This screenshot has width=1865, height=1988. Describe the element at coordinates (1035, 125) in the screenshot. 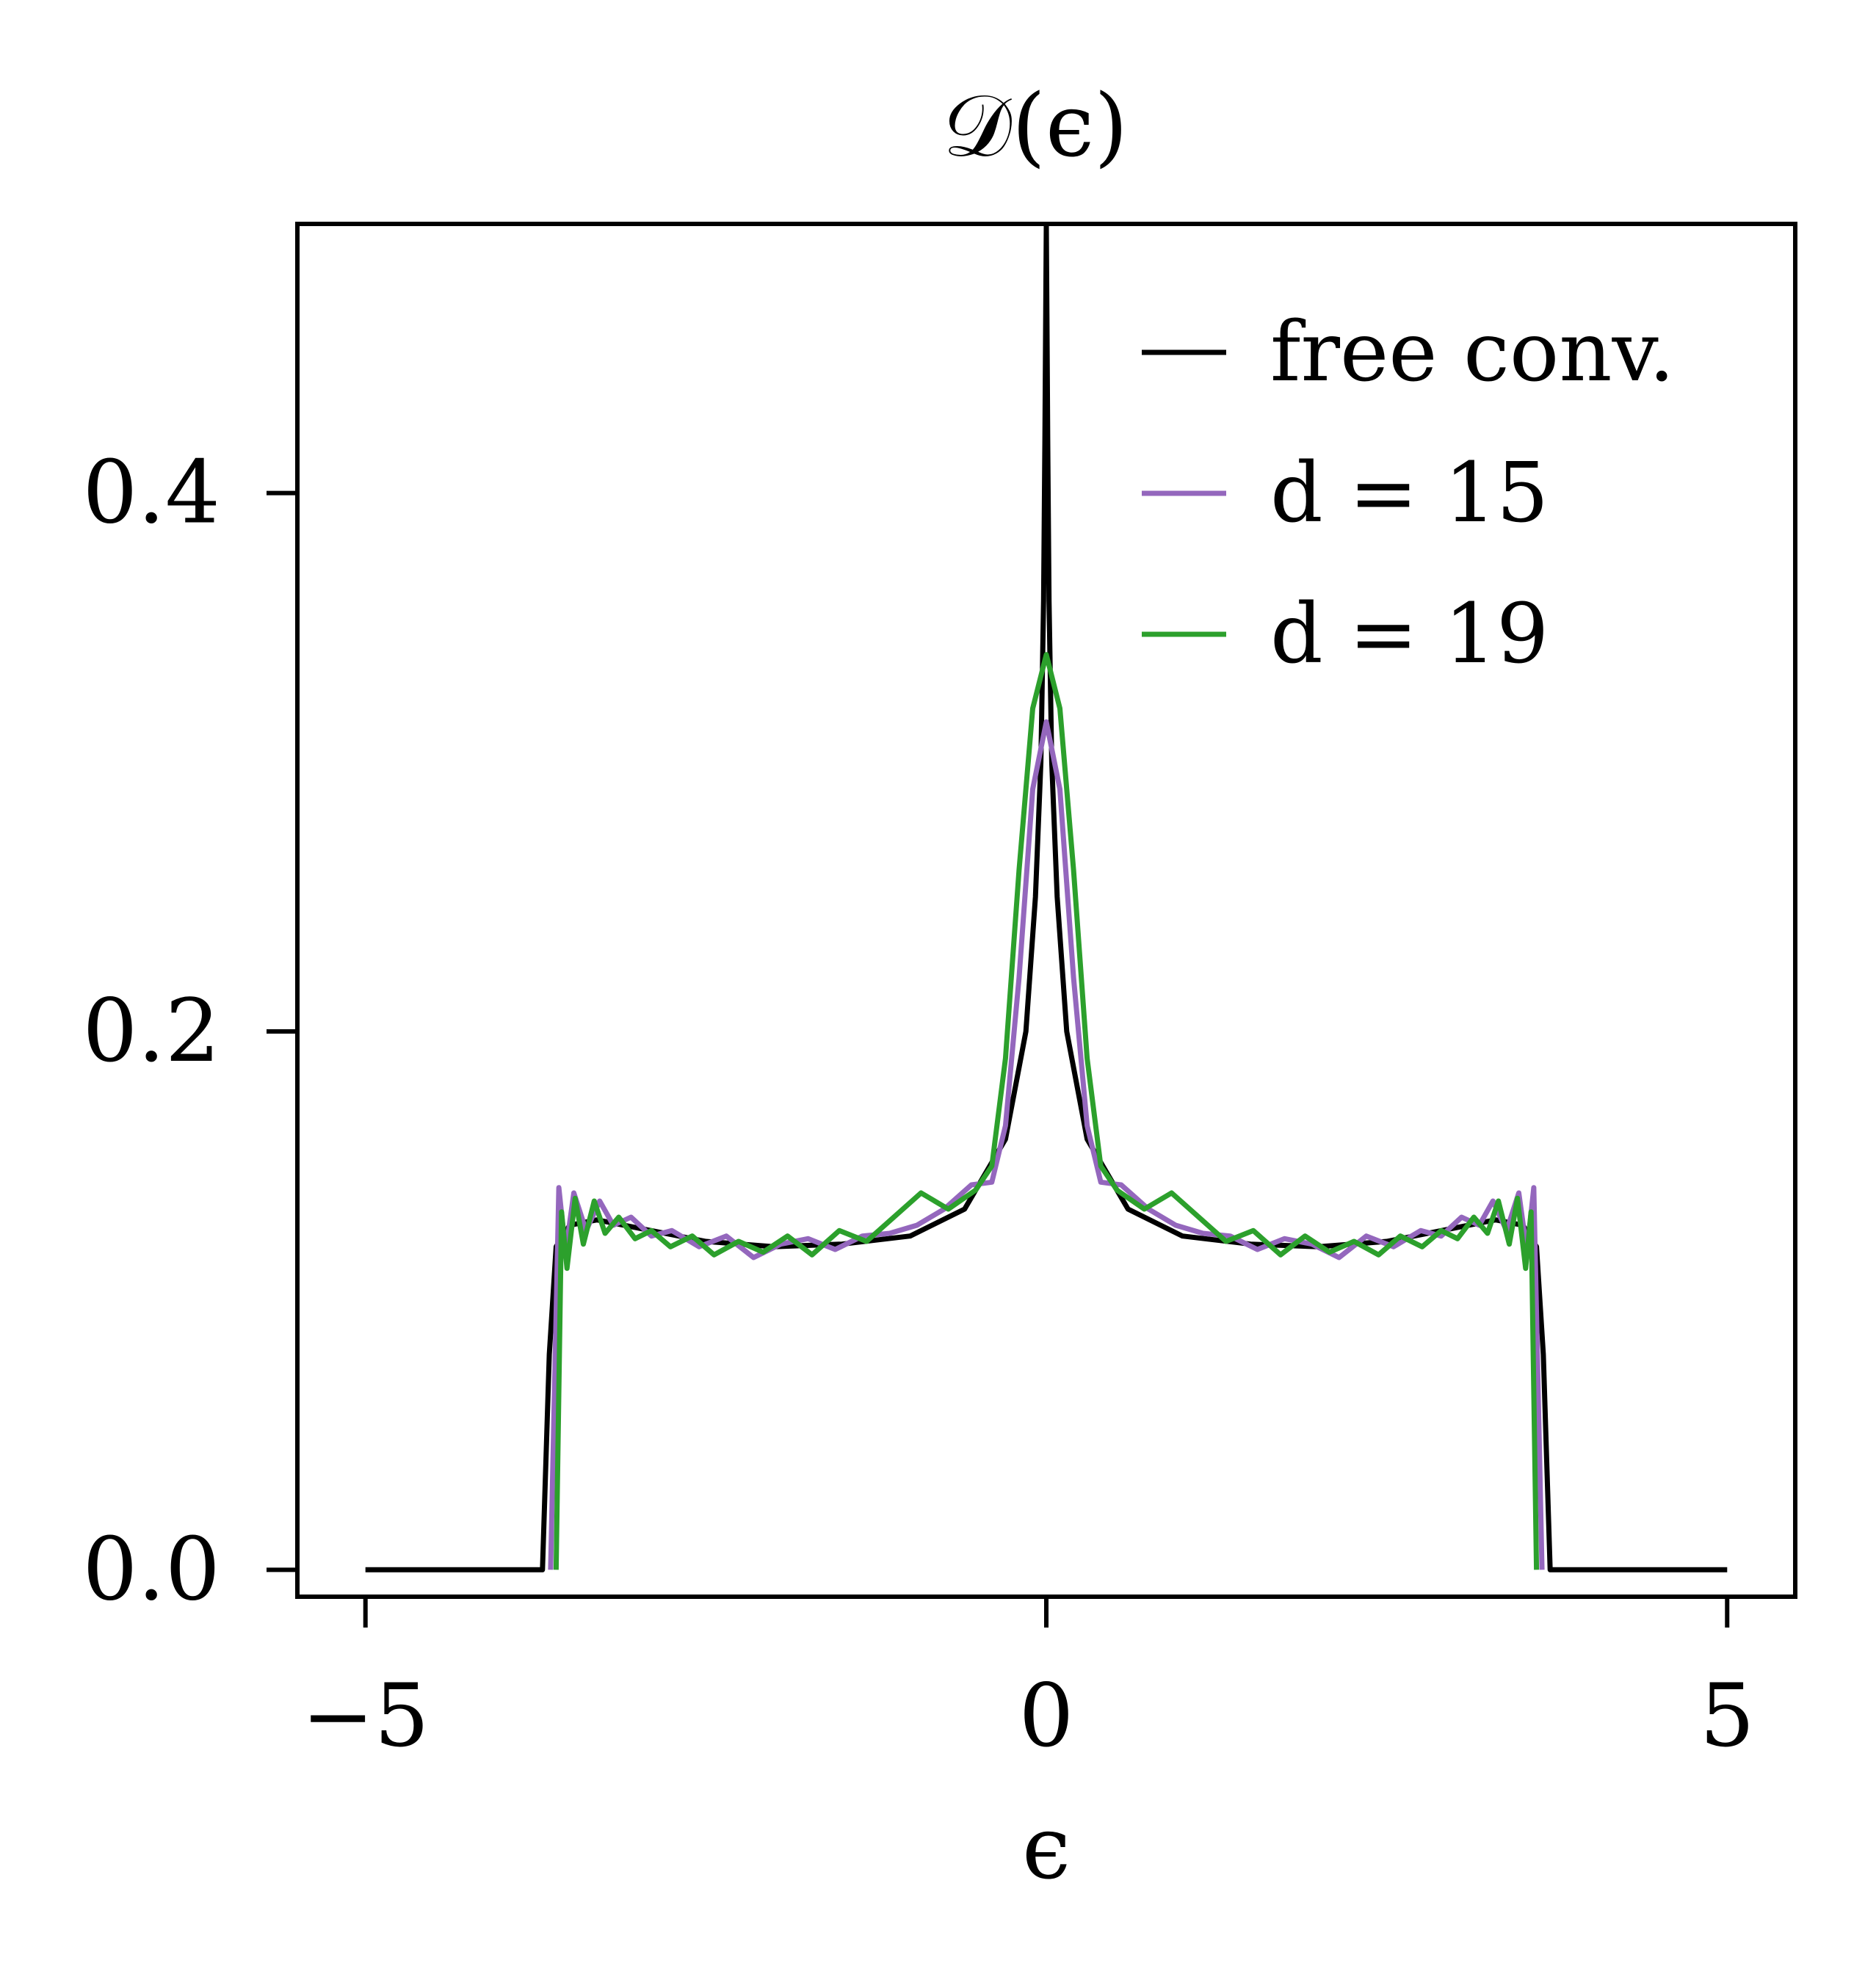

I see `chart-title: 𝒟(ϵ)` at that location.